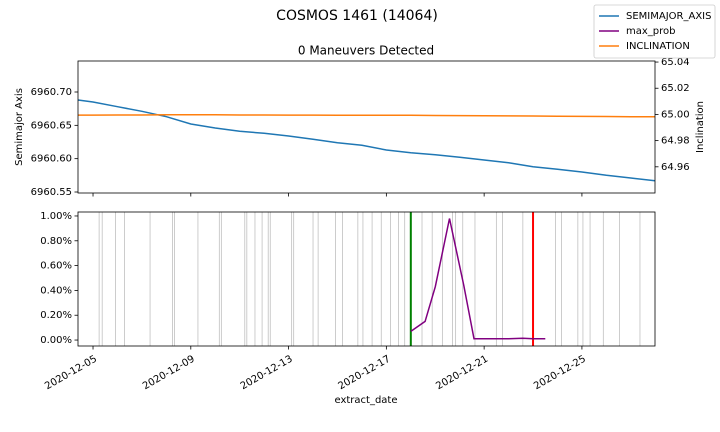  What do you see at coordinates (462, 373) in the screenshot?
I see `x-tick-label: 2020-12-21` at bounding box center [462, 373].